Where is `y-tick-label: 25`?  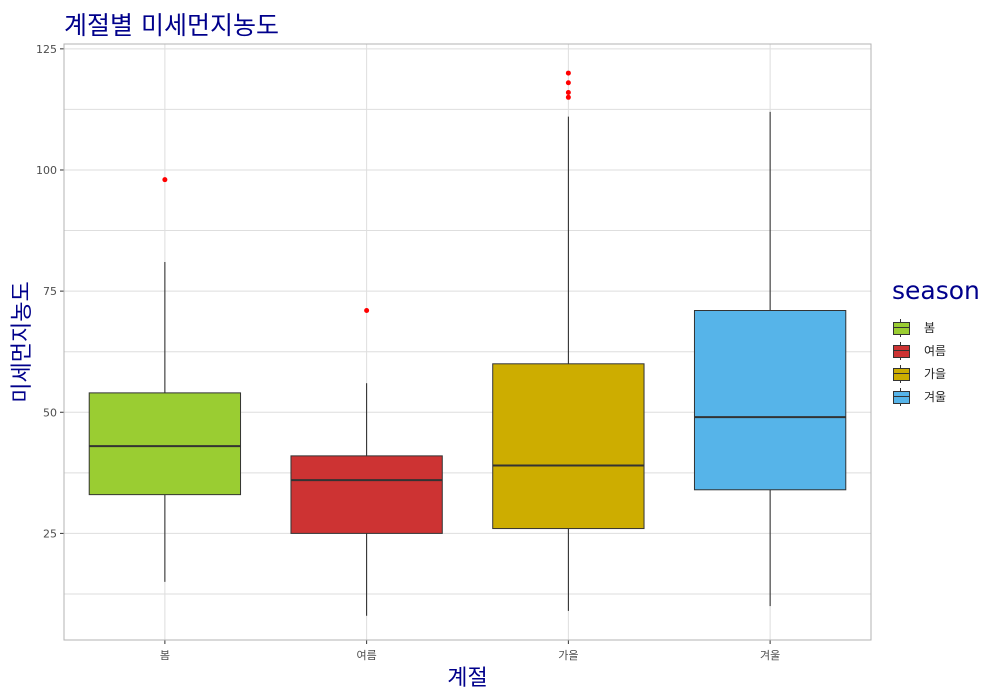 y-tick-label: 25 is located at coordinates (50, 533).